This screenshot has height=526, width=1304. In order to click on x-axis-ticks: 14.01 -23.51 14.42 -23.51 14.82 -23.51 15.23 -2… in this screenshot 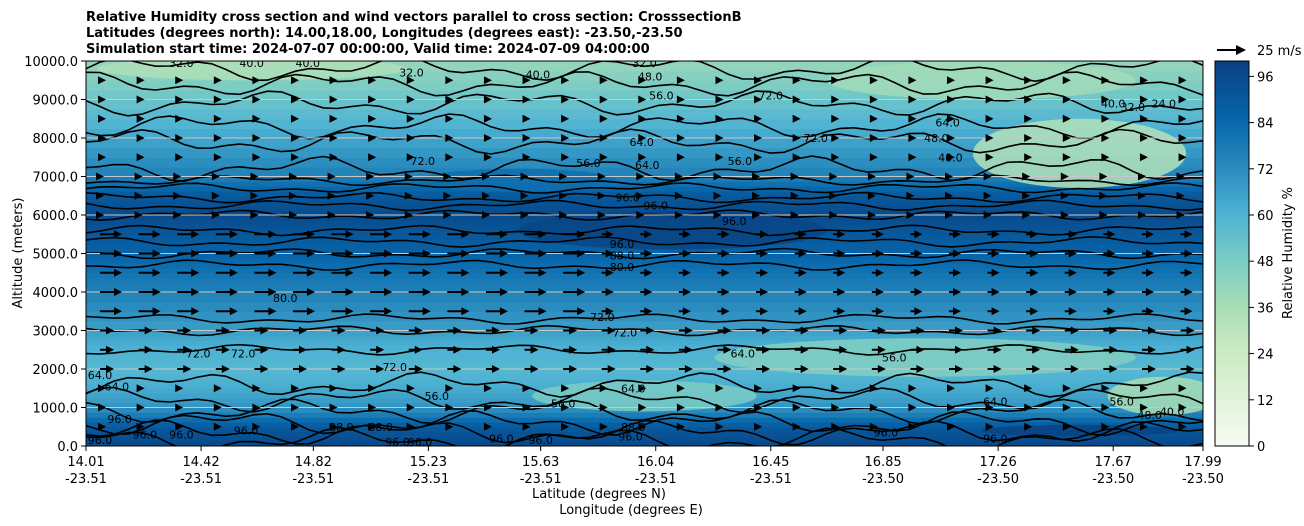, I will do `click(644, 466)`.